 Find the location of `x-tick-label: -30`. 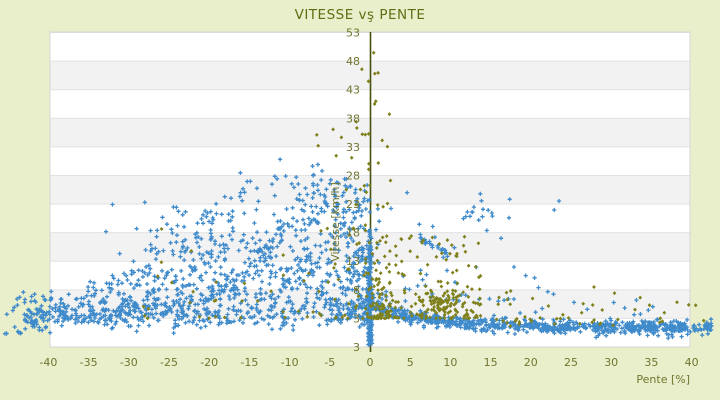

x-tick-label: -30 is located at coordinates (129, 362).